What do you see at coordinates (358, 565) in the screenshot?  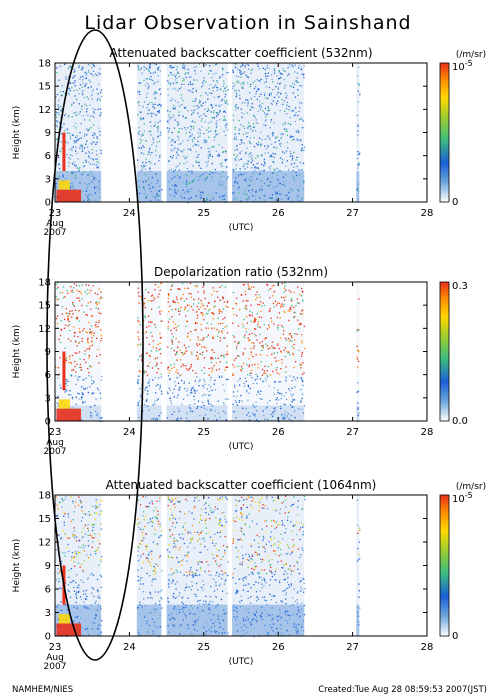 I see `data-segment` at bounding box center [358, 565].